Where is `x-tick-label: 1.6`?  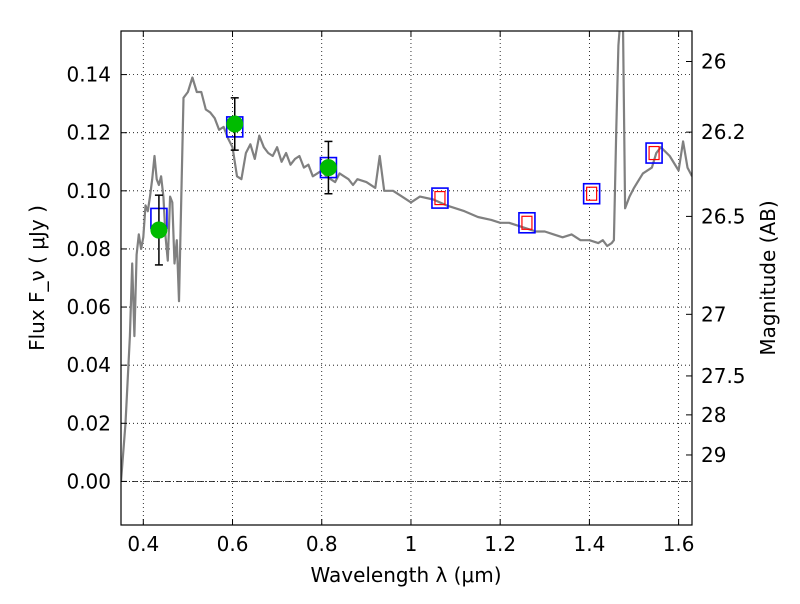
x-tick-label: 1.6 is located at coordinates (679, 544).